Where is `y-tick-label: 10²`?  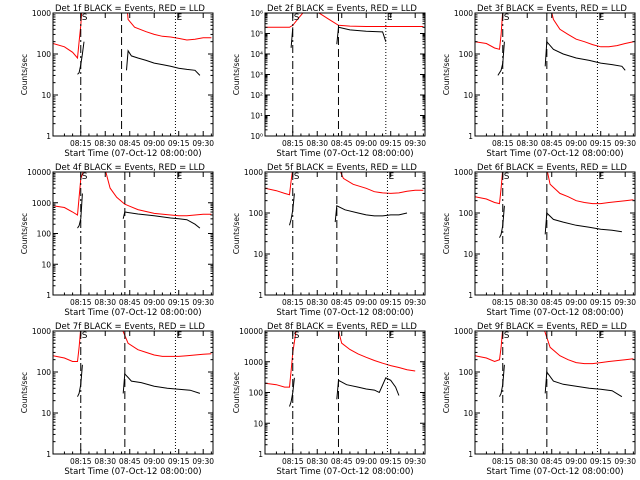 y-tick-label: 10² is located at coordinates (256, 95).